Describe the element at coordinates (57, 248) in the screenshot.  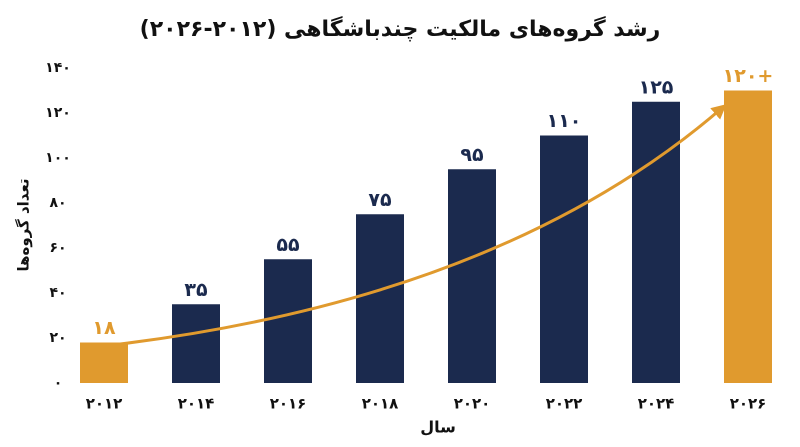
I see `y-tick-label: ۶۰` at that location.